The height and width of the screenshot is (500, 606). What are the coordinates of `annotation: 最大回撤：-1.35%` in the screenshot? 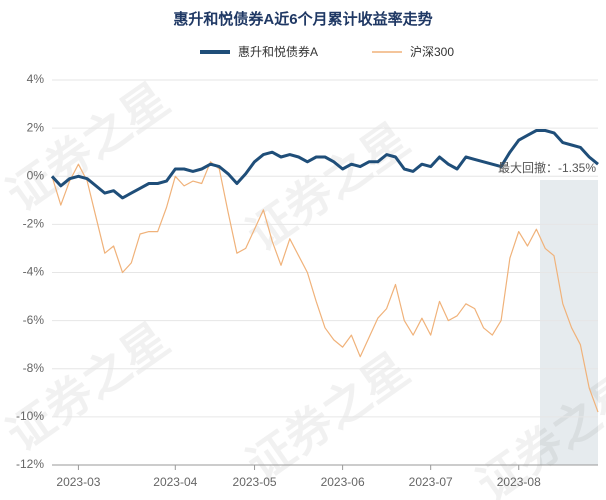 It's located at (547, 167).